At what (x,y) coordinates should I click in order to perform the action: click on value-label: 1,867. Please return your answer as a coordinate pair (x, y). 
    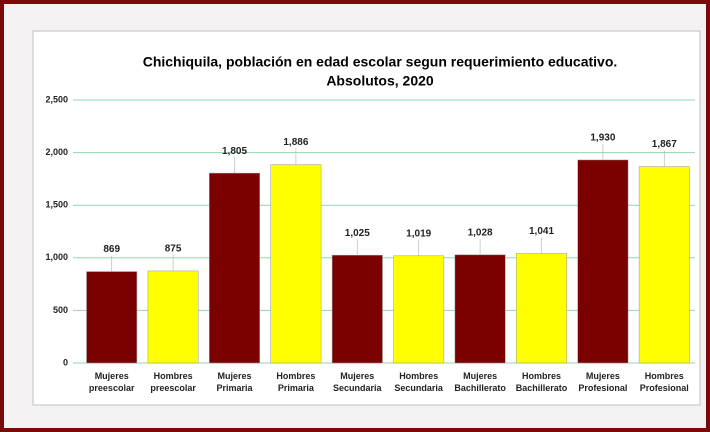
    Looking at the image, I should click on (664, 144).